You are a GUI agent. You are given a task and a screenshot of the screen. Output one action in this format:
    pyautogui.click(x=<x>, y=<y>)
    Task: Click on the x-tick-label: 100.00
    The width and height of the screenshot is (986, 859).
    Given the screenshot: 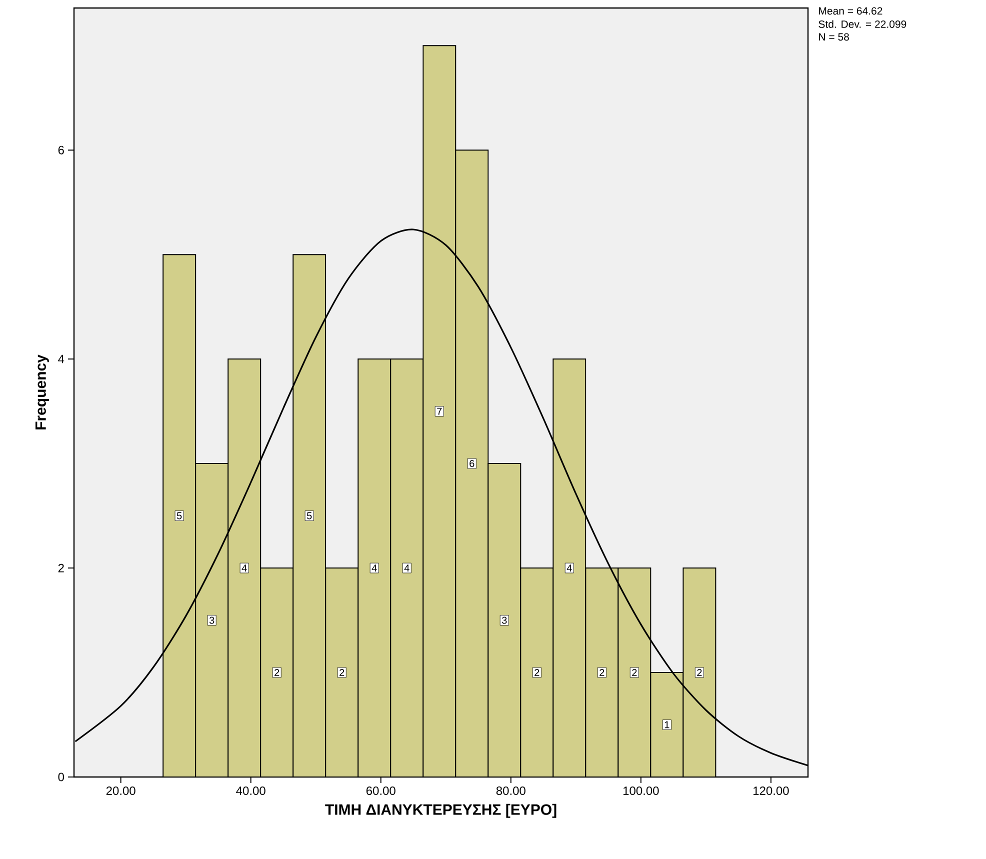 What is the action you would take?
    pyautogui.click(x=641, y=791)
    